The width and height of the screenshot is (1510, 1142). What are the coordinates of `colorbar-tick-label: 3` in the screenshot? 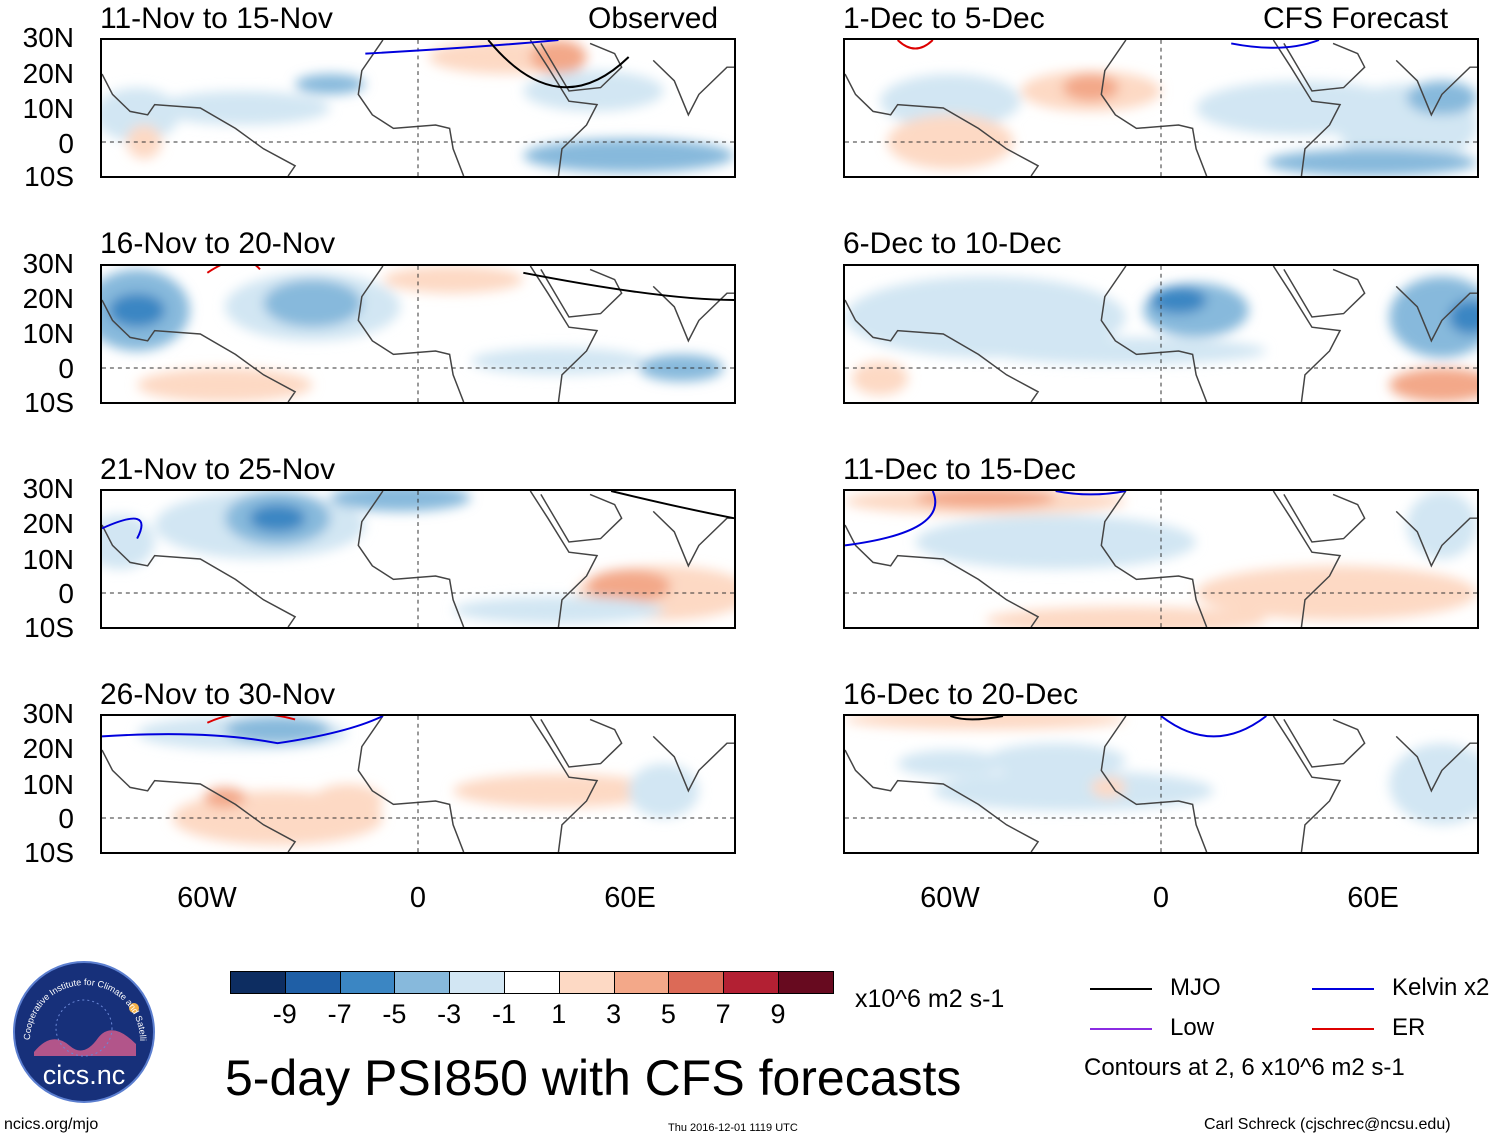 It's located at (614, 1014).